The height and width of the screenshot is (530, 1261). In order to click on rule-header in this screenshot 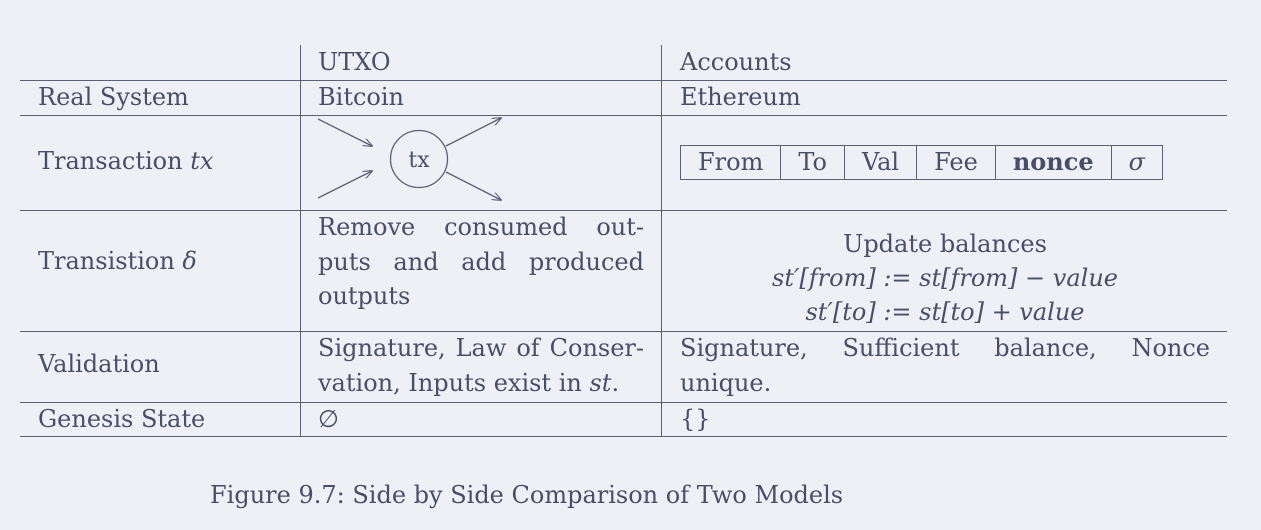, I will do `click(623, 81)`.